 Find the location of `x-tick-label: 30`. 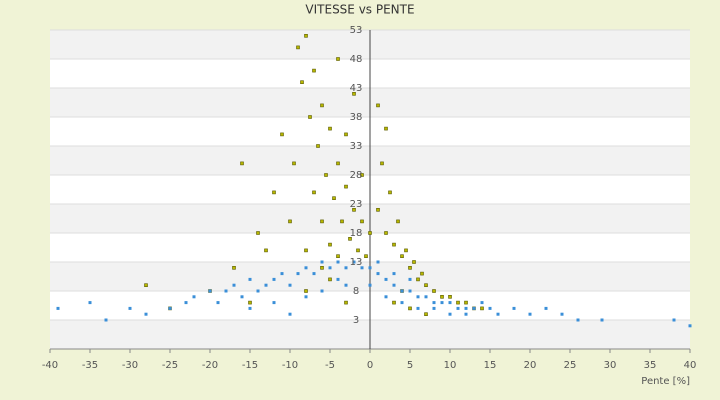

x-tick-label: 30 is located at coordinates (610, 365).